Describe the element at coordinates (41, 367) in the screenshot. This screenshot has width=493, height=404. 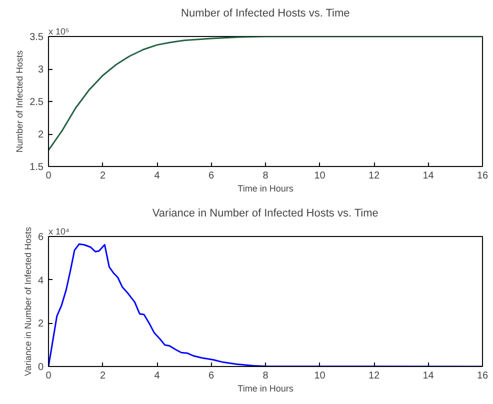
I see `y-tick-label: 0` at that location.